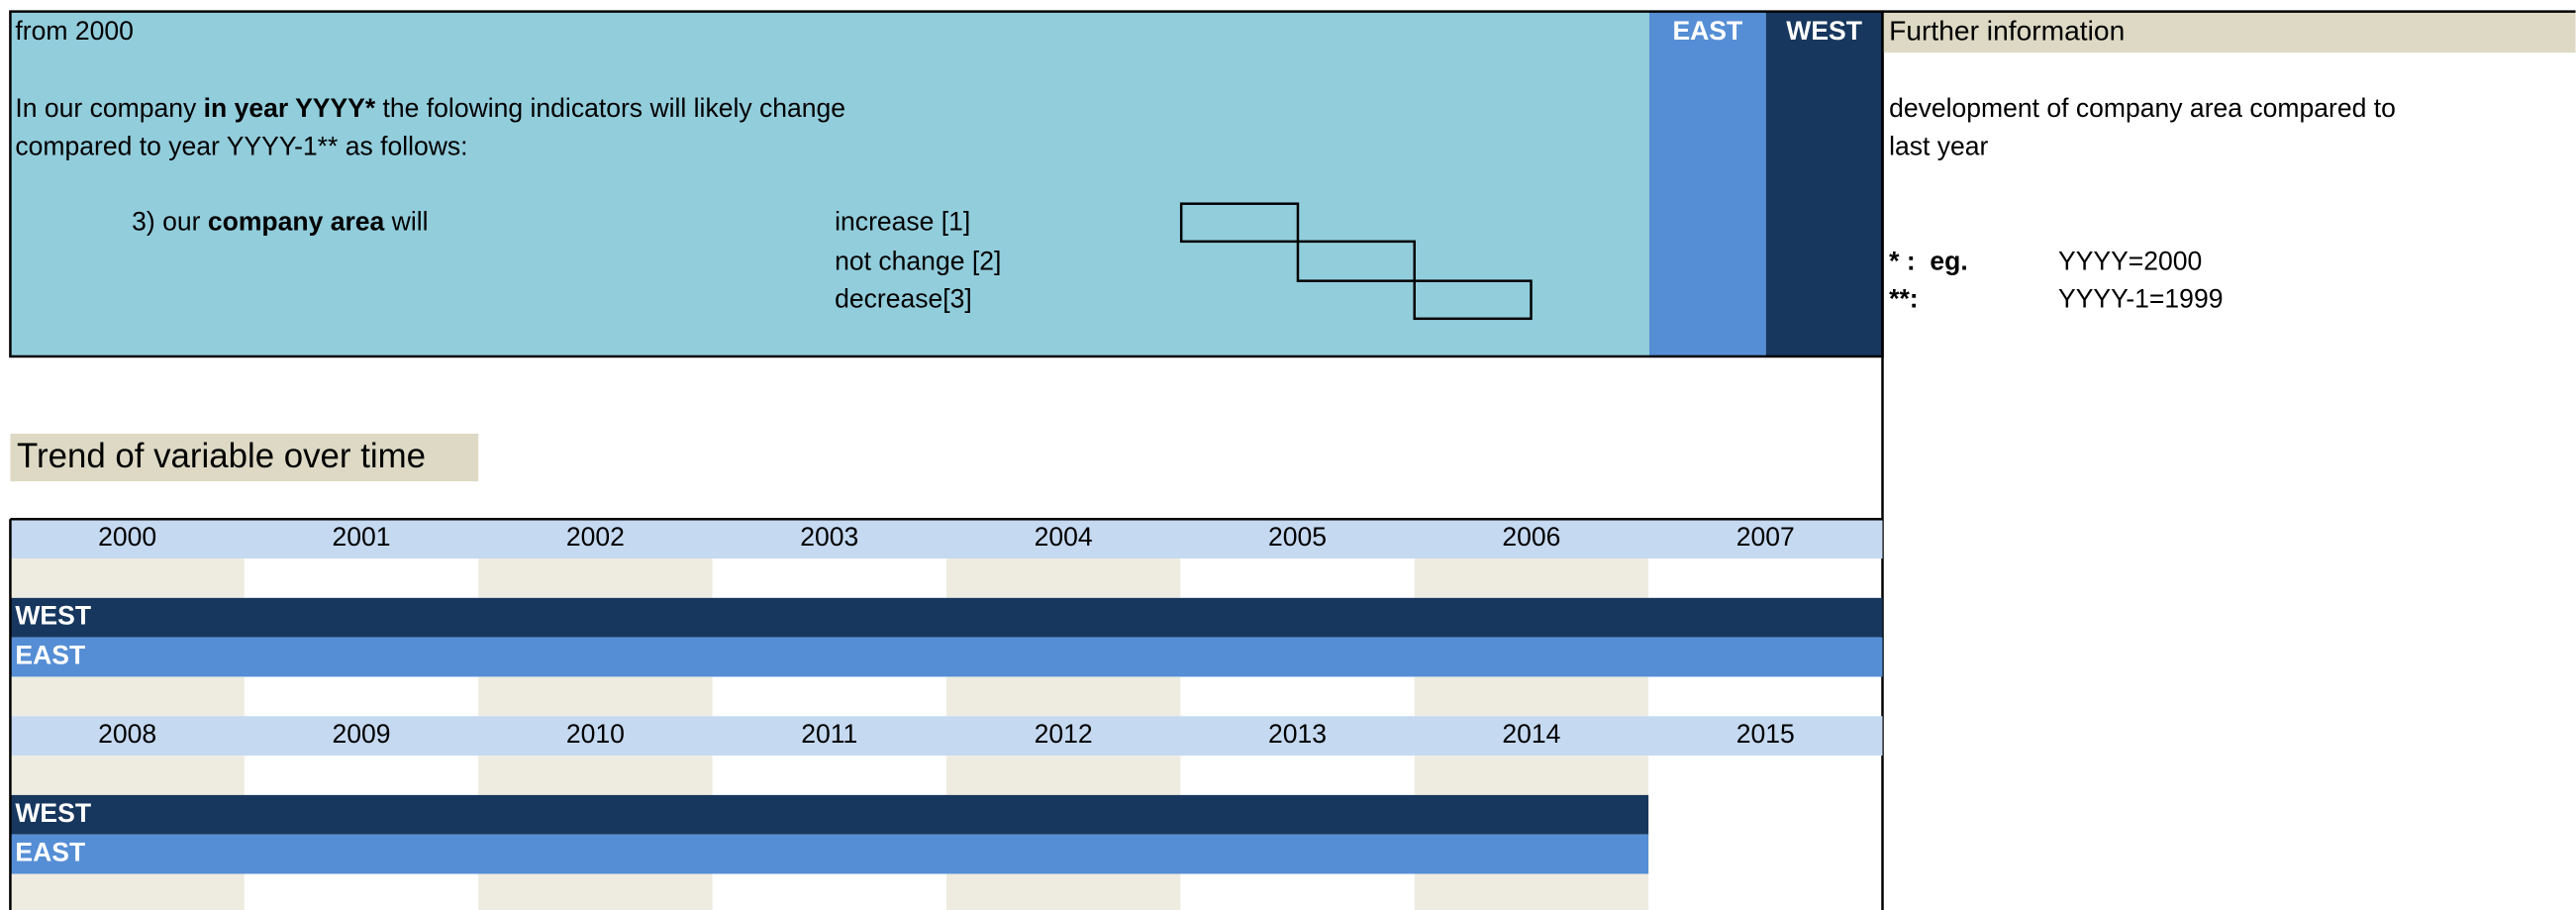 This screenshot has height=910, width=2576. What do you see at coordinates (241, 145) in the screenshot?
I see `intro-line2: compared to year YYYY-1** as follows:` at bounding box center [241, 145].